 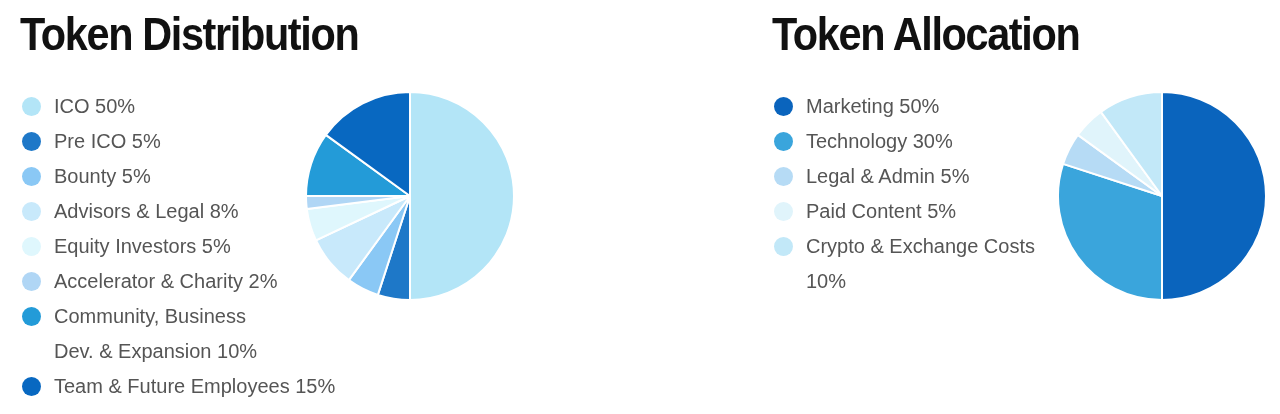 What do you see at coordinates (926, 34) in the screenshot?
I see `chart-title: Token Allocation` at bounding box center [926, 34].